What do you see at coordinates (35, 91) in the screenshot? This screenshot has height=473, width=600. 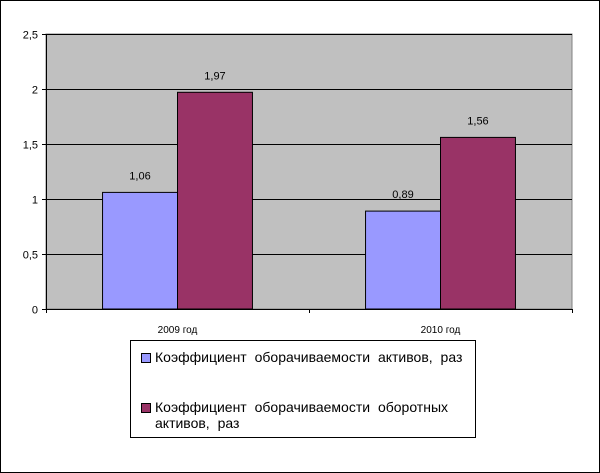 I see `y-tick-label: 2` at bounding box center [35, 91].